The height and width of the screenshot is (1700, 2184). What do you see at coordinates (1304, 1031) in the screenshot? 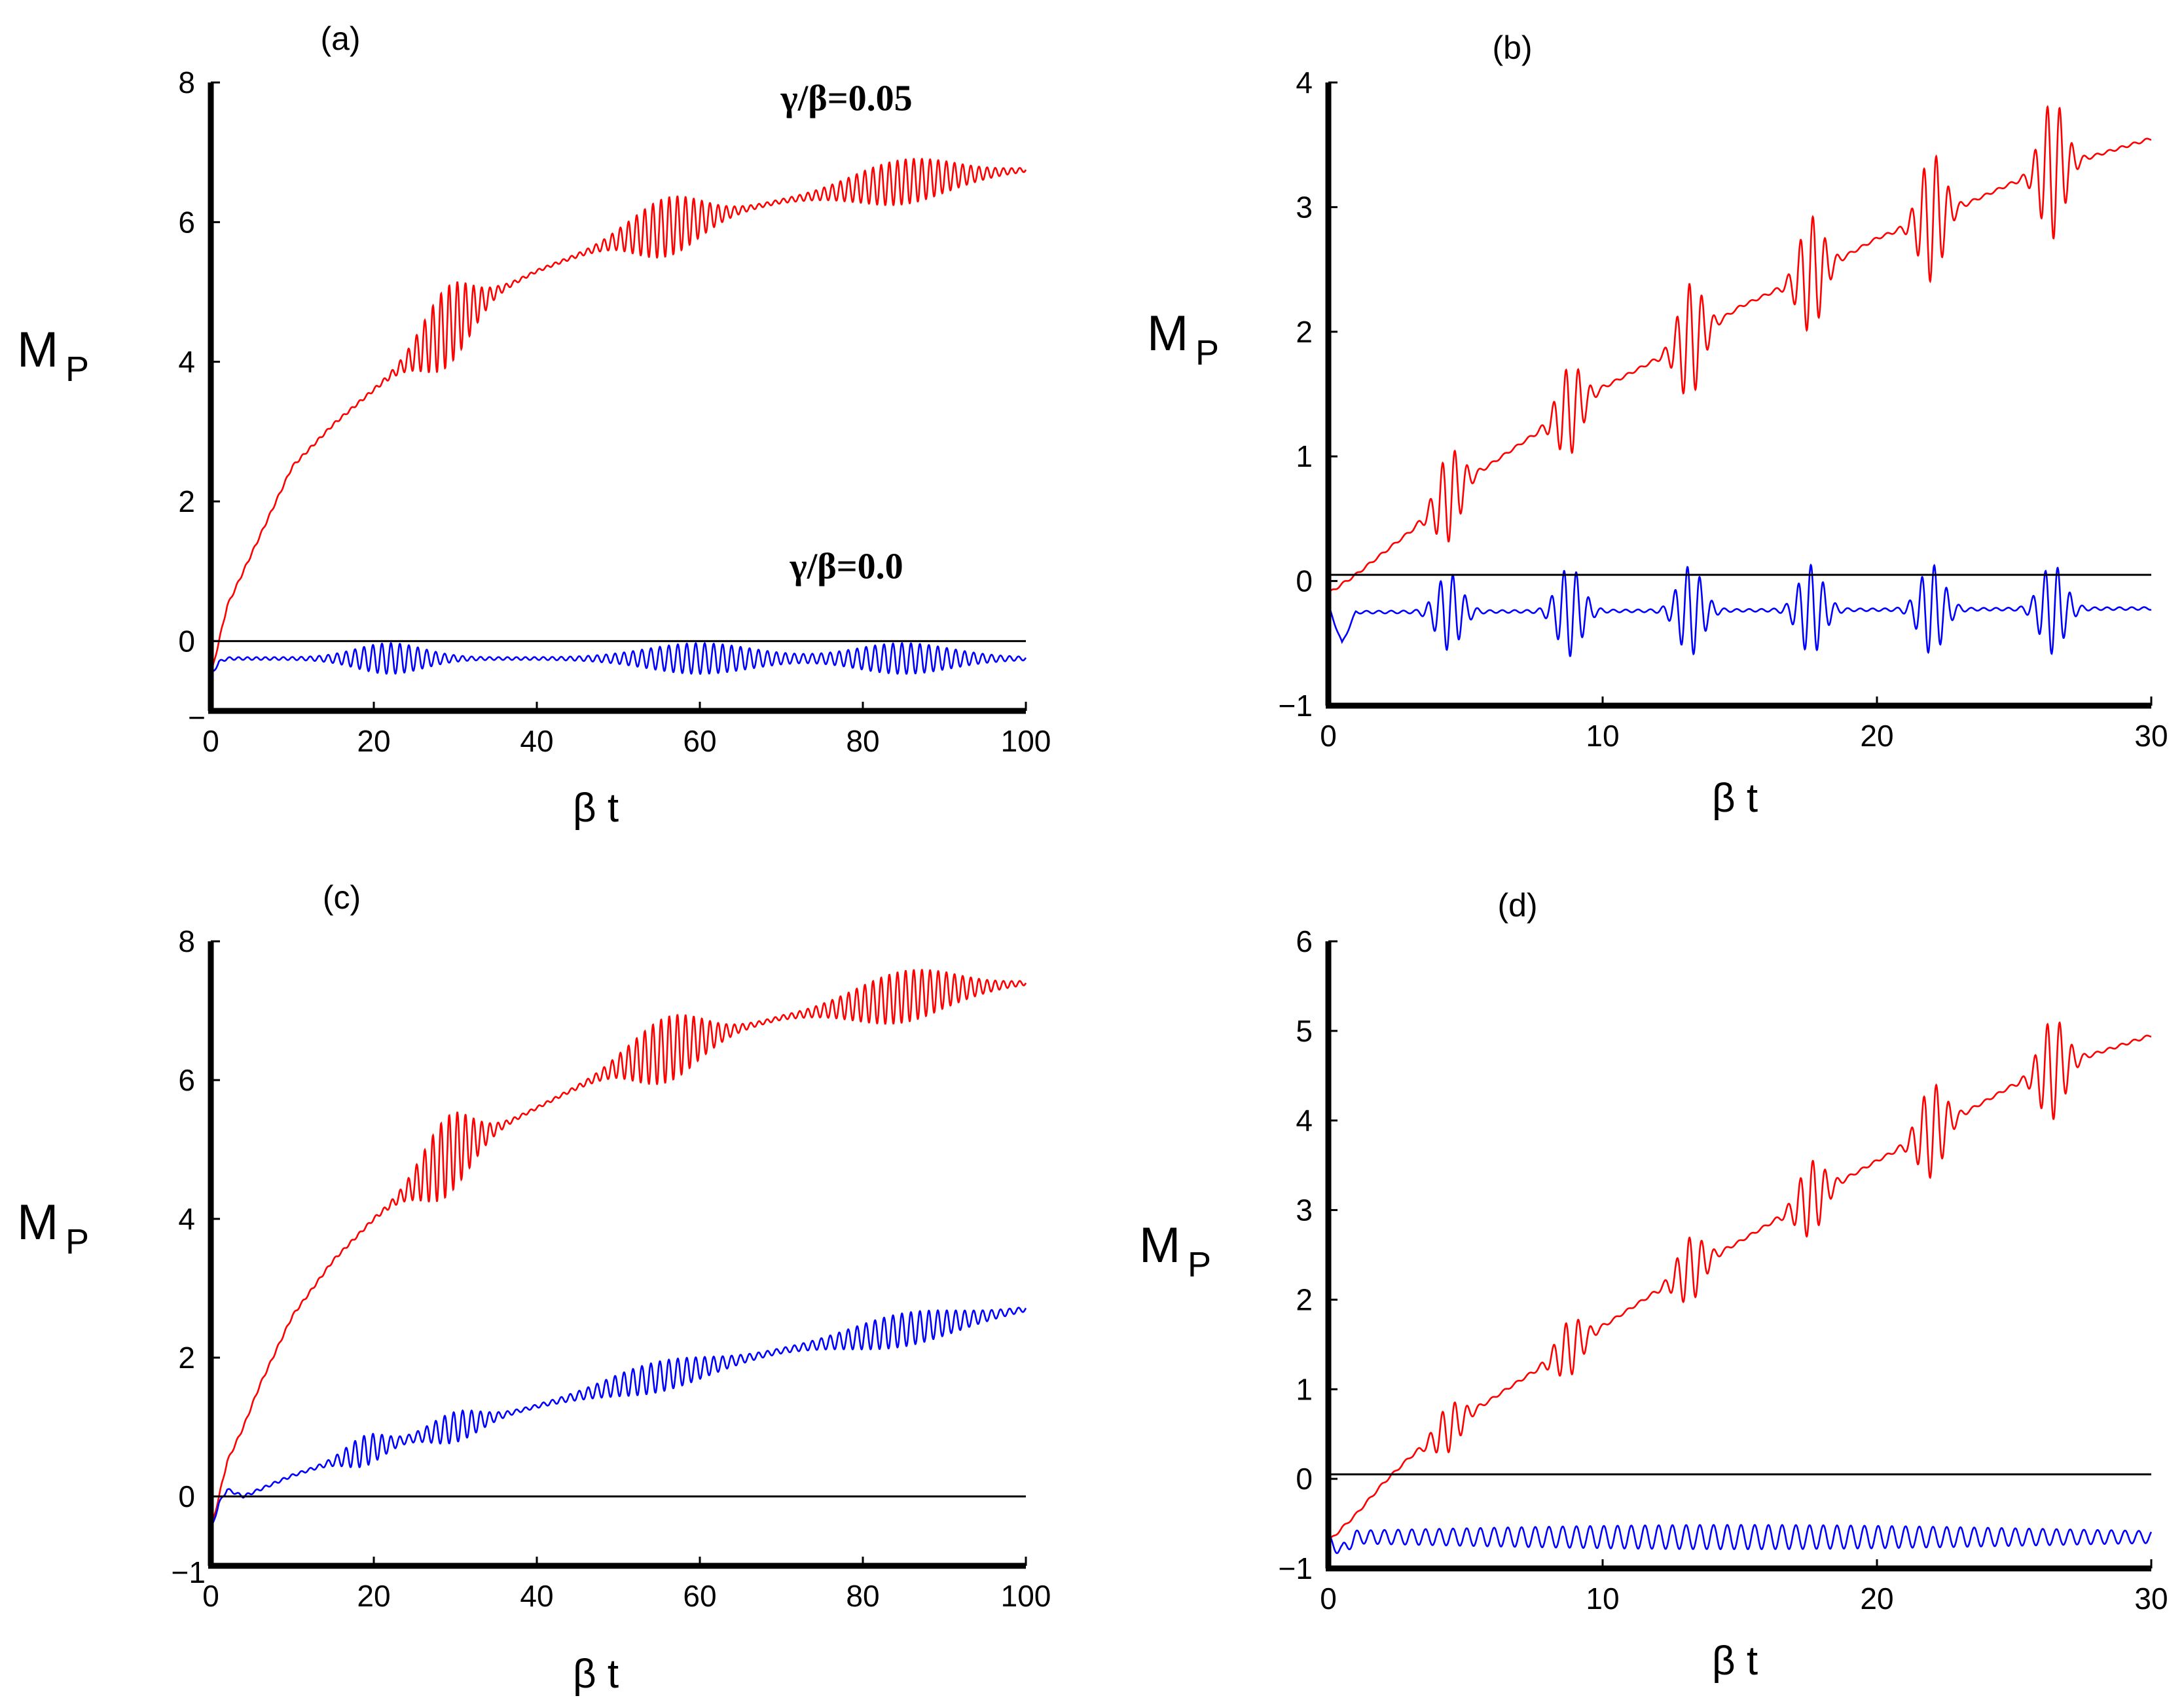
I see `y-tick-label: 5` at bounding box center [1304, 1031].